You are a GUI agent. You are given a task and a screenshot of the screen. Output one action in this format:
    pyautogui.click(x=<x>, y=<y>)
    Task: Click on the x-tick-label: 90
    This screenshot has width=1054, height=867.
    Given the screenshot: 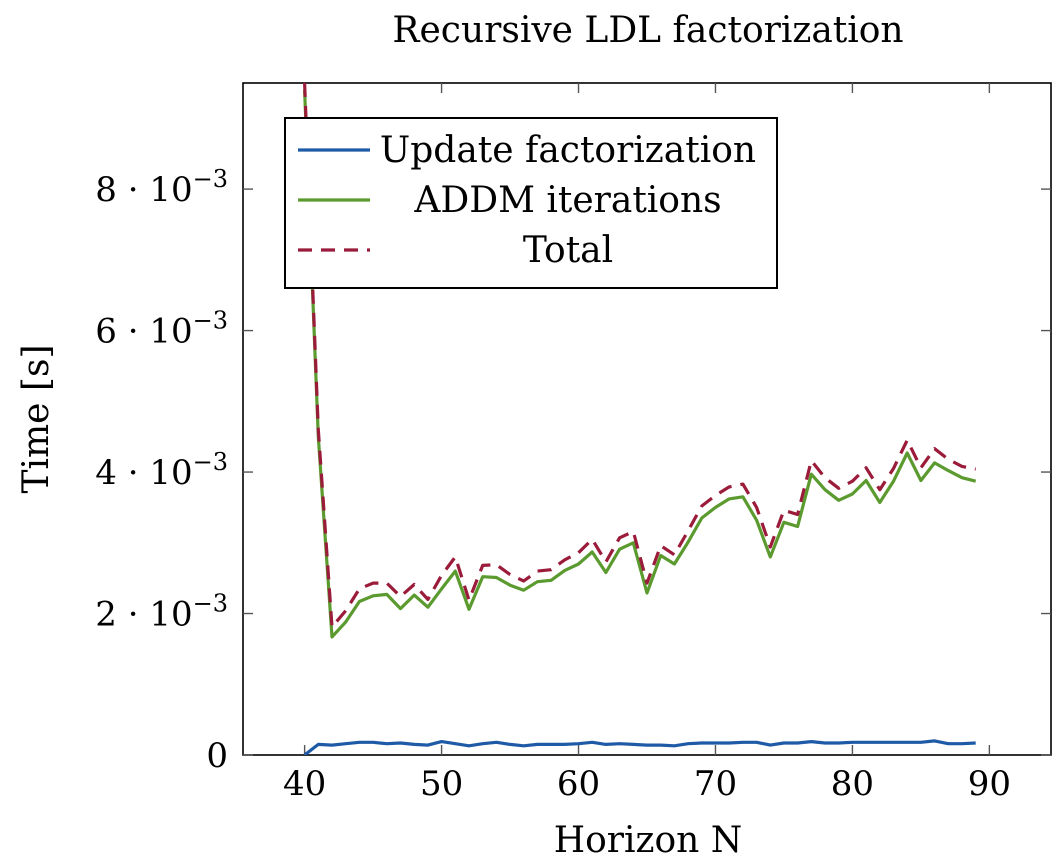 What is the action you would take?
    pyautogui.click(x=989, y=784)
    